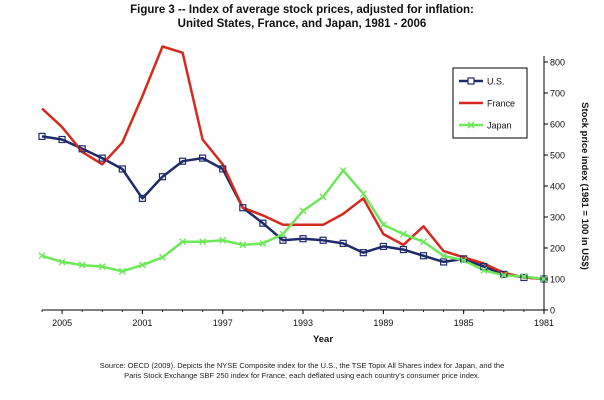 The image size is (604, 400). What do you see at coordinates (464, 323) in the screenshot?
I see `x-tick-label: 1985` at bounding box center [464, 323].